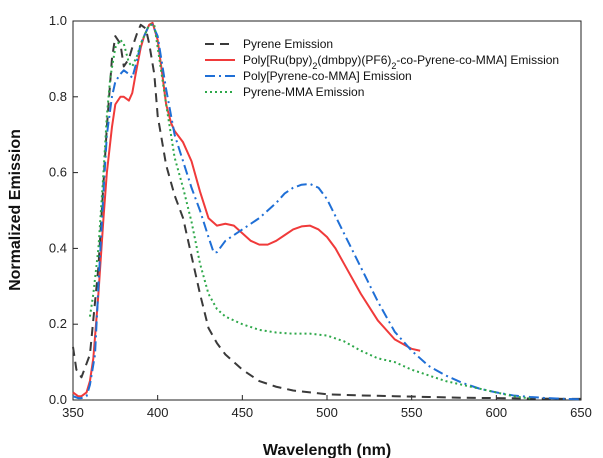 This screenshot has width=603, height=458. Describe the element at coordinates (581, 412) in the screenshot. I see `x-tick-label: 650` at that location.